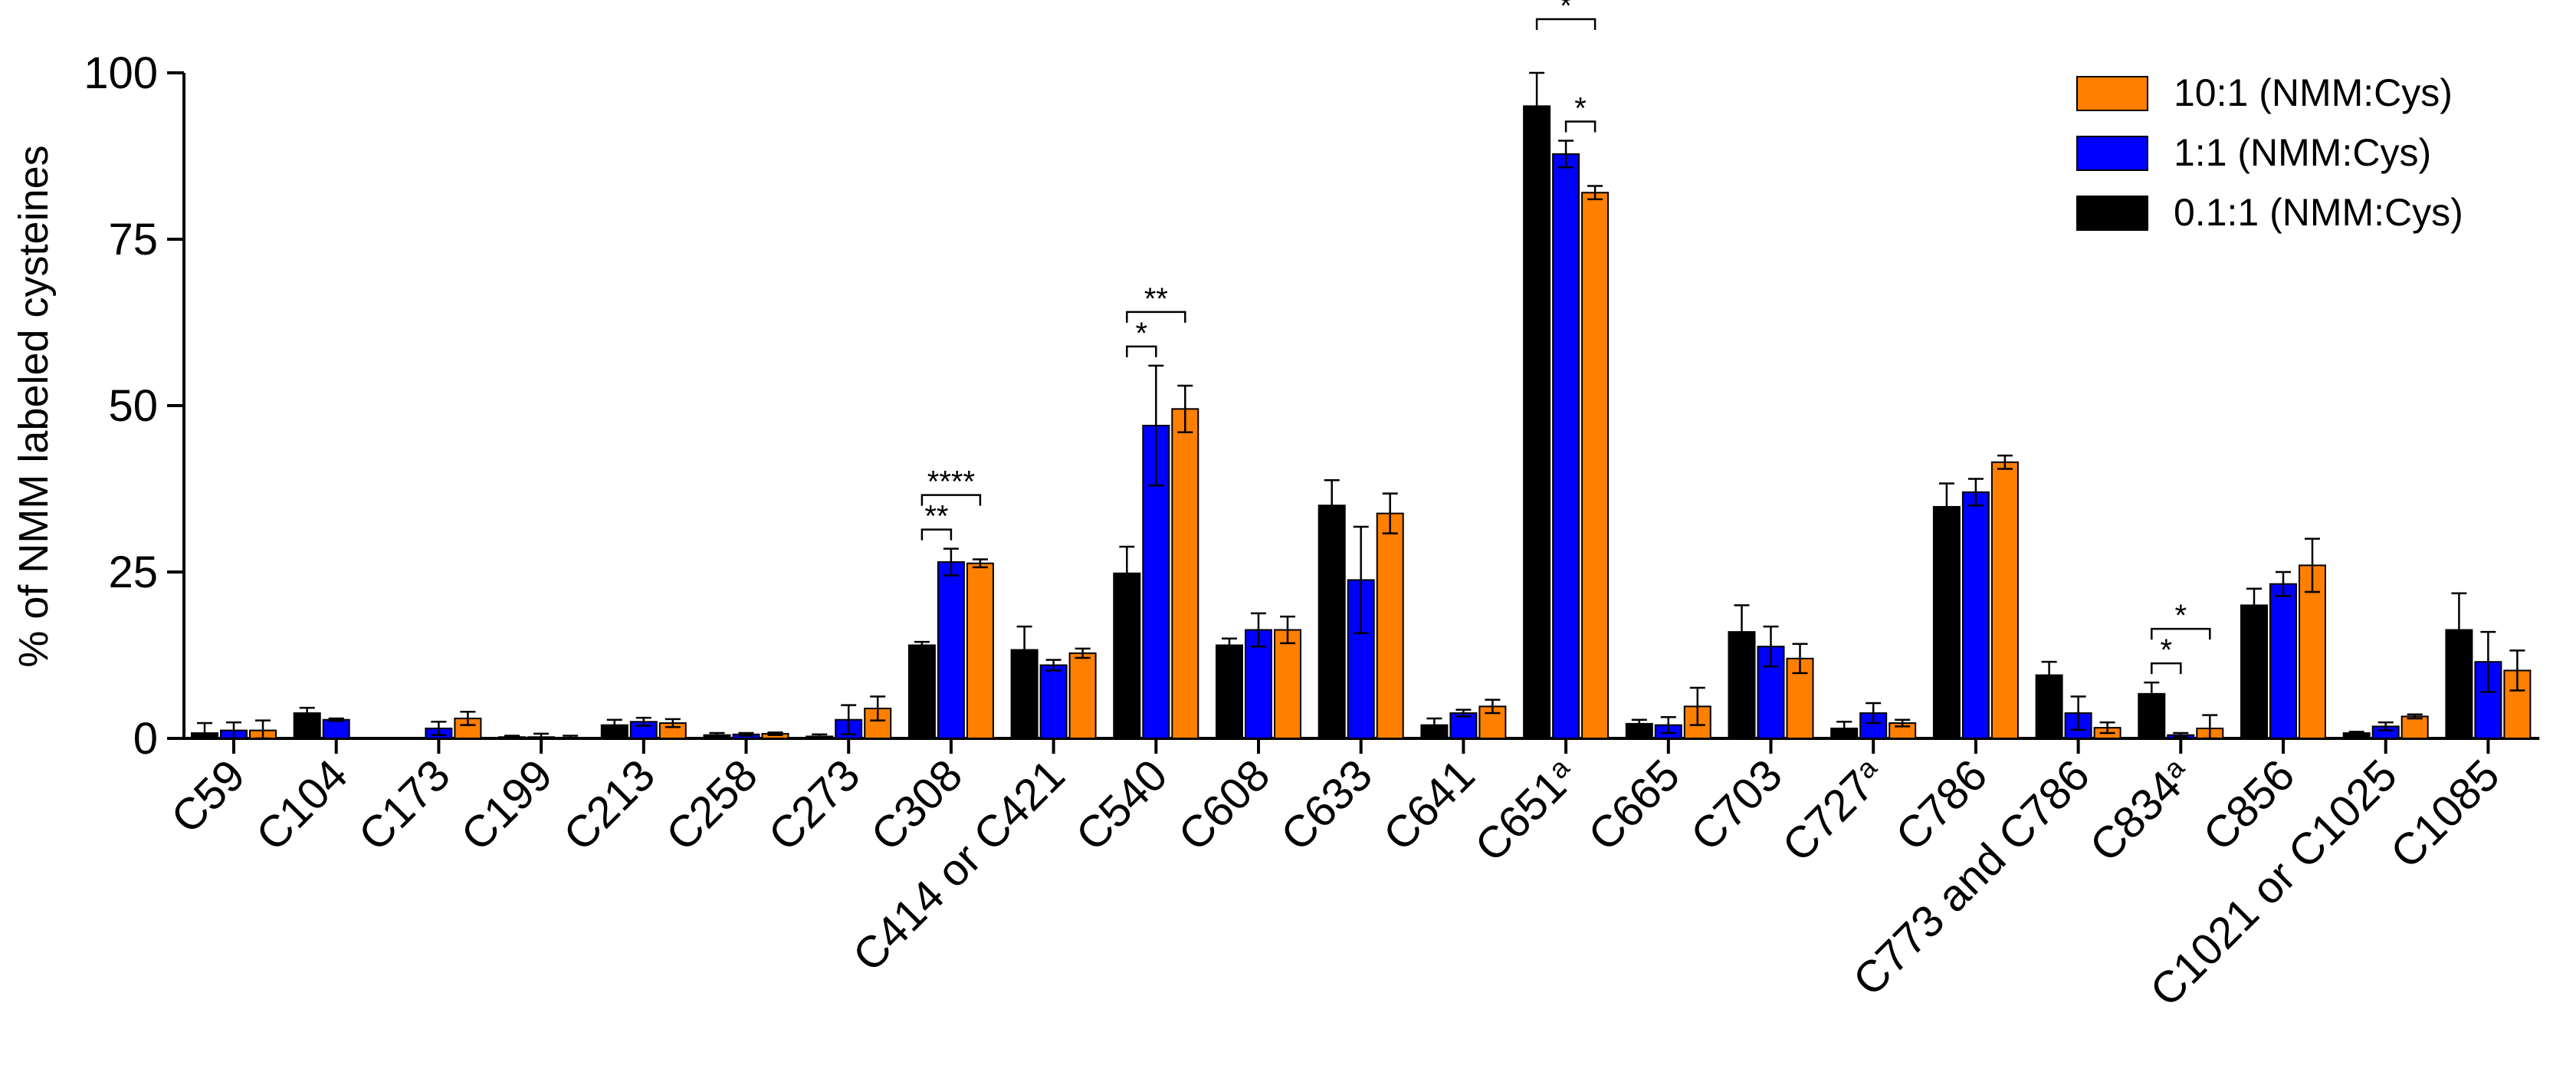 This screenshot has width=2576, height=1075. I want to click on category-label: C703, so click(1737, 805).